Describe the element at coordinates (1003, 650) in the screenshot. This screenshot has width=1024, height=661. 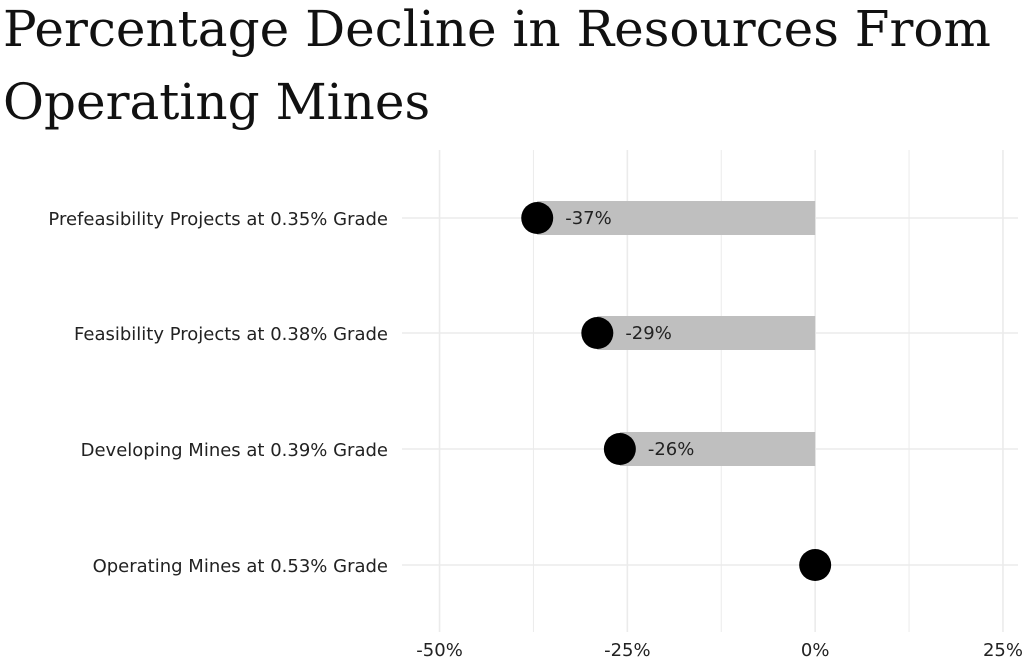
I see `x-tick-label: 25%` at that location.